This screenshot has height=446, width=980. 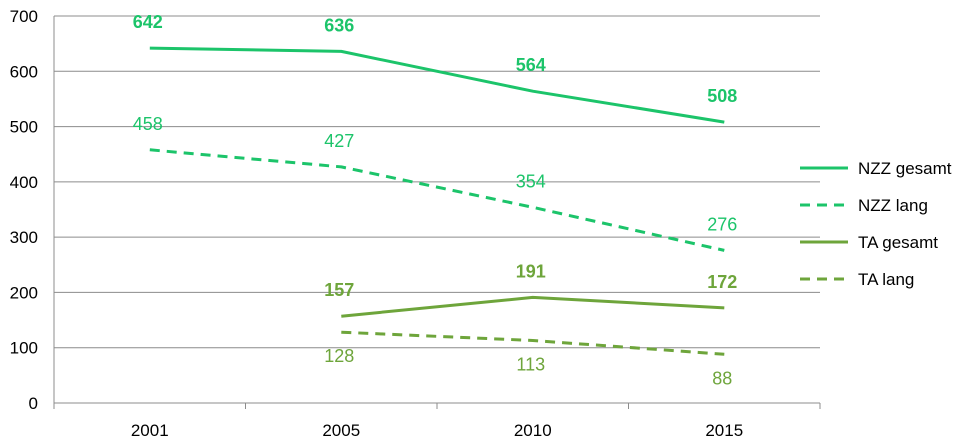 I want to click on legend-label: TA lang, so click(x=886, y=279).